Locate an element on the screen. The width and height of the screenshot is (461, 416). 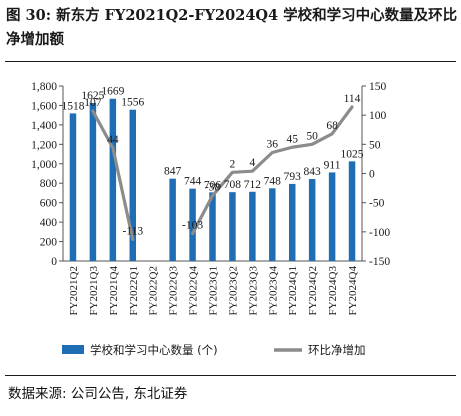
line-value-label: 50 is located at coordinates (312, 136).